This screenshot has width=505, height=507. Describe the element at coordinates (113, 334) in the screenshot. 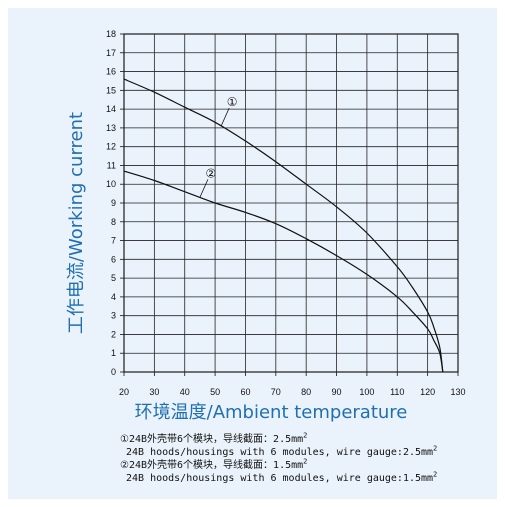

I see `y-tick-label: 2` at that location.